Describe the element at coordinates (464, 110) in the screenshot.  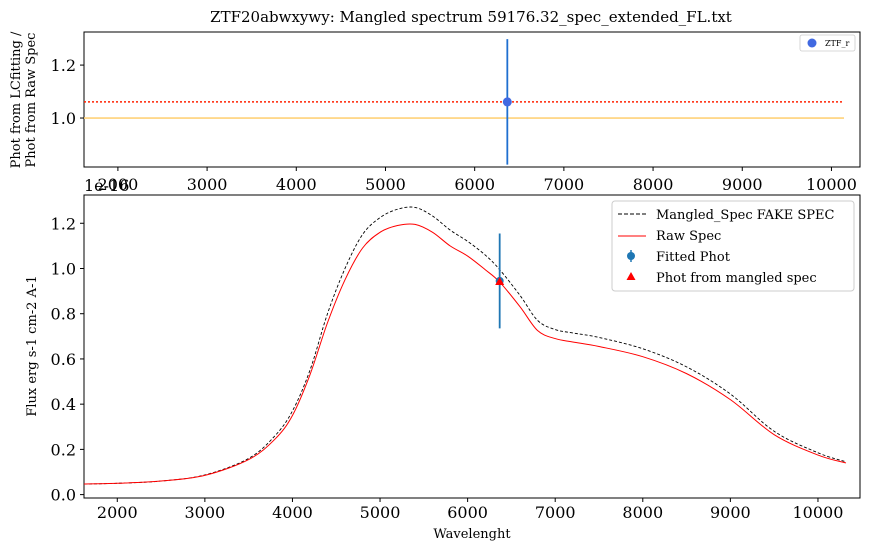
I see `ratio-reference-lines` at that location.